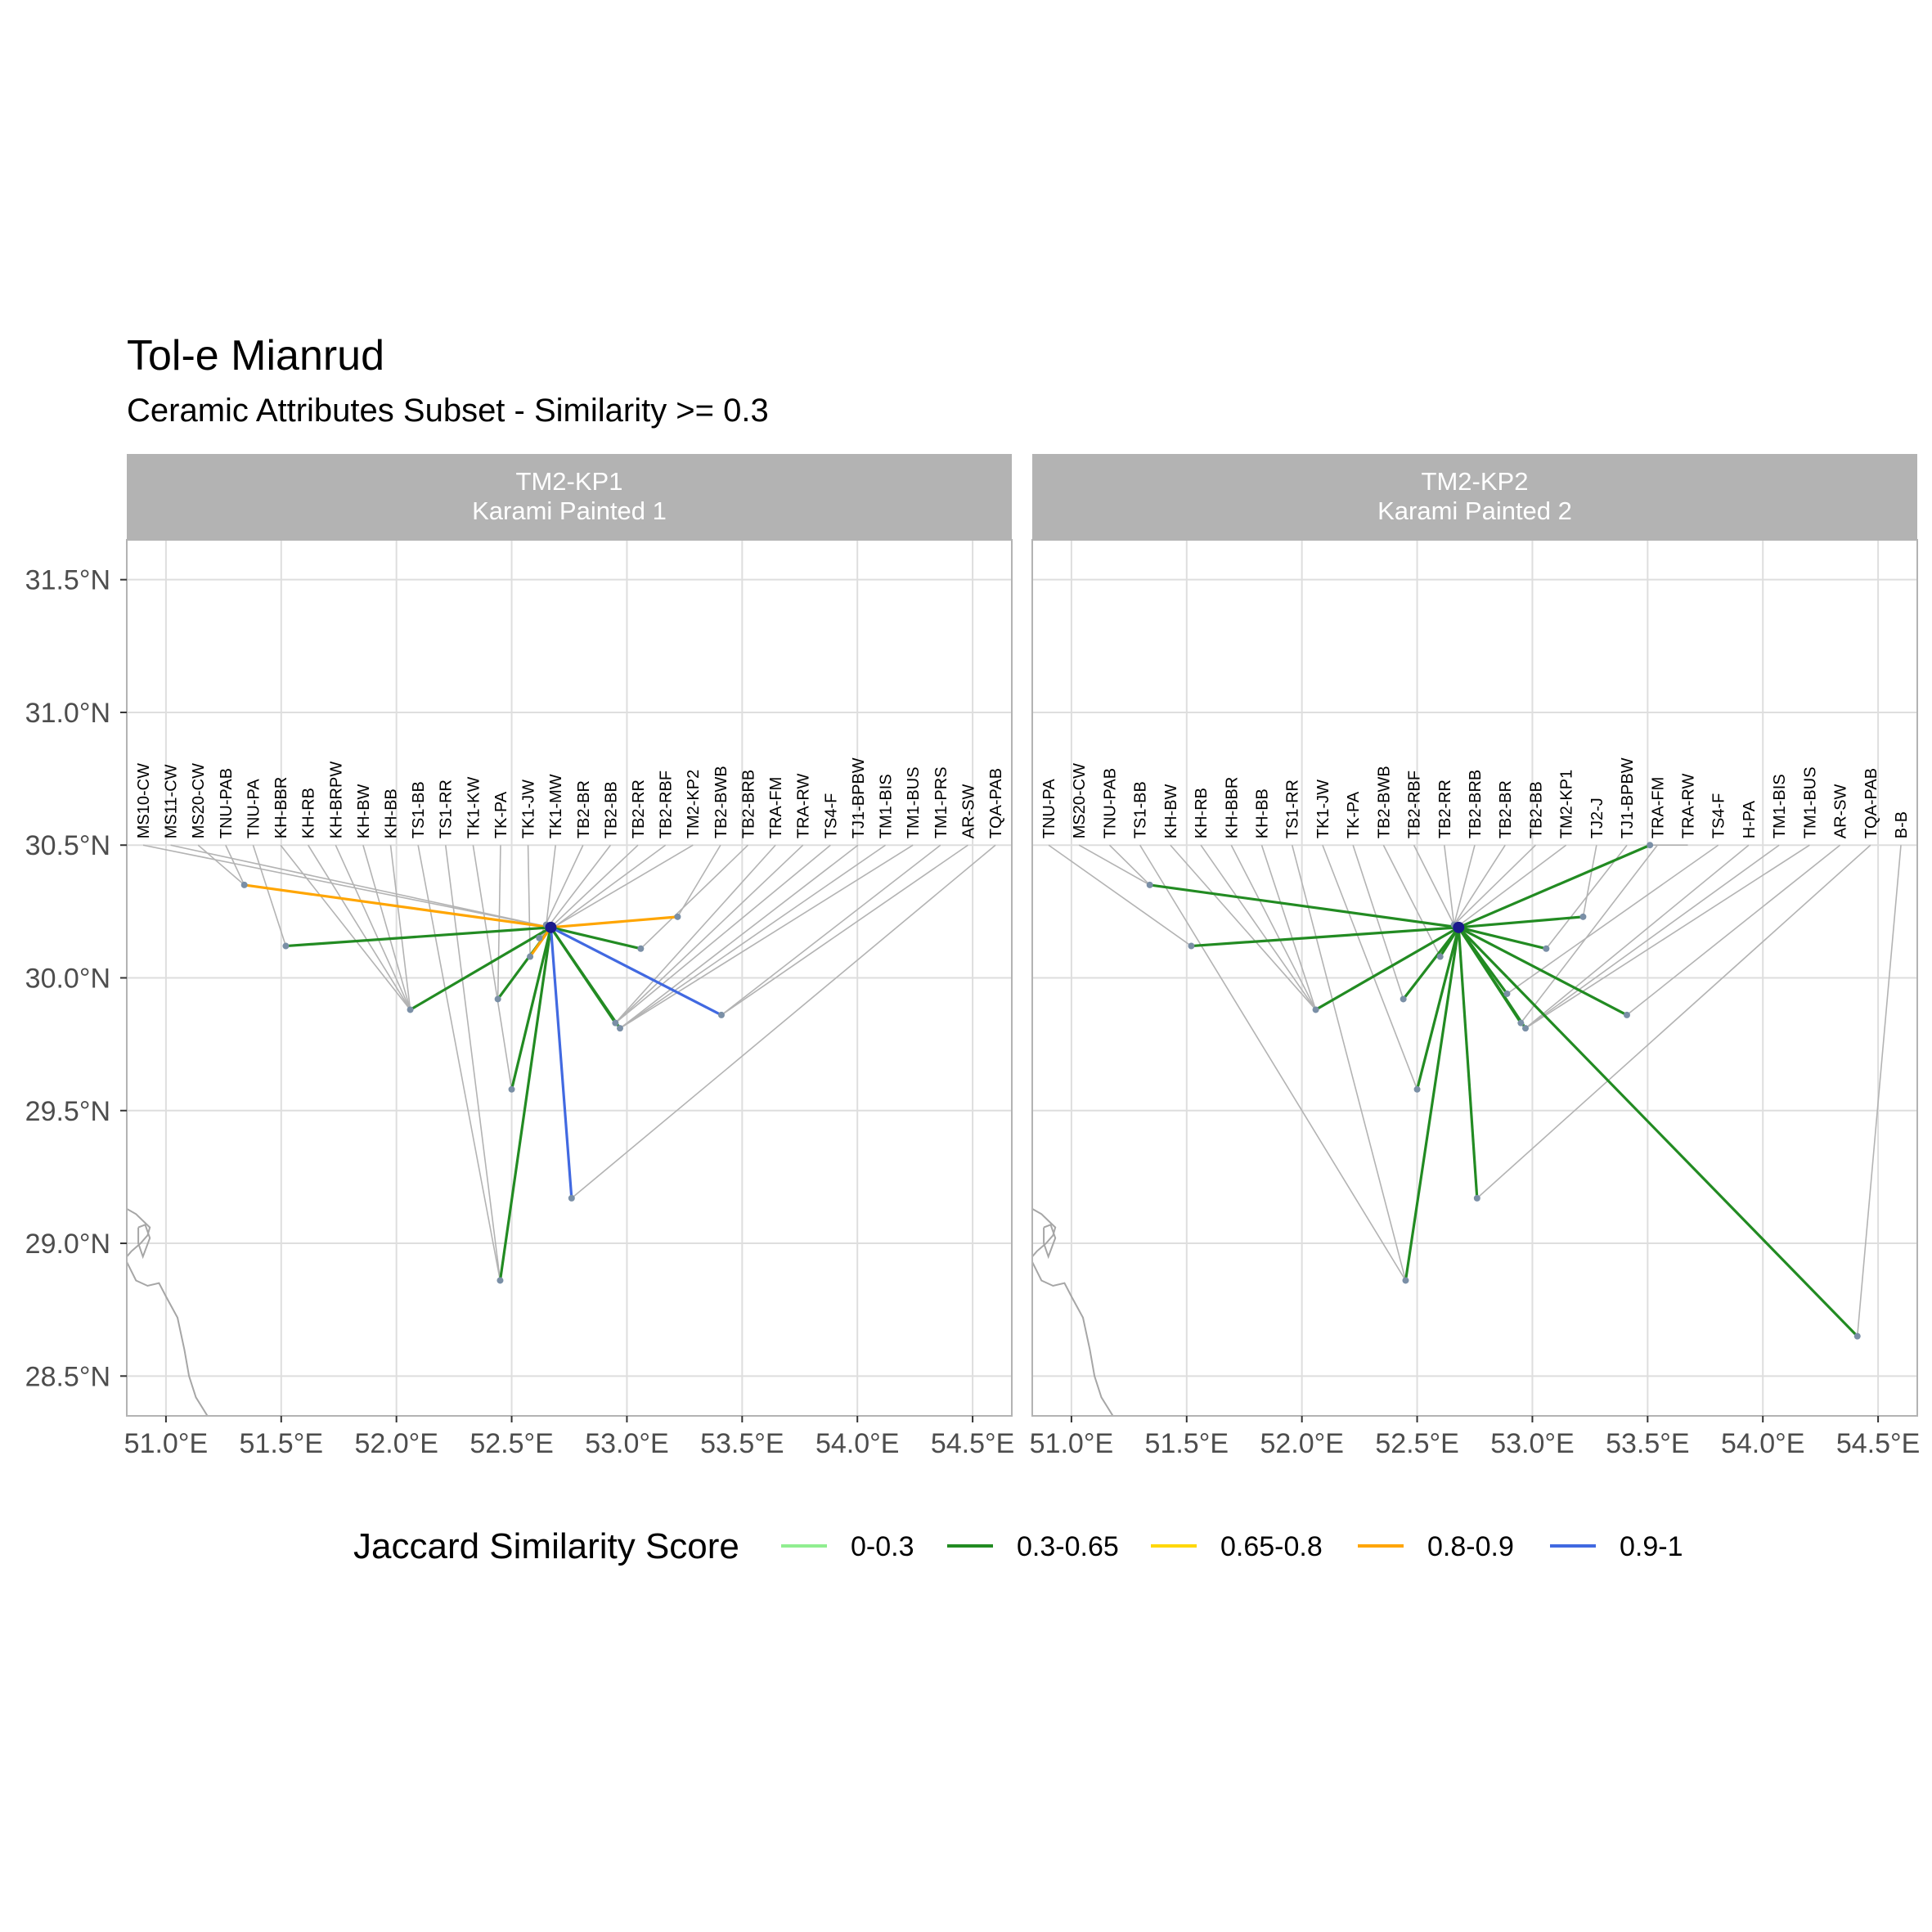  What do you see at coordinates (941, 802) in the screenshot?
I see `site-label: TM1-PRS` at bounding box center [941, 802].